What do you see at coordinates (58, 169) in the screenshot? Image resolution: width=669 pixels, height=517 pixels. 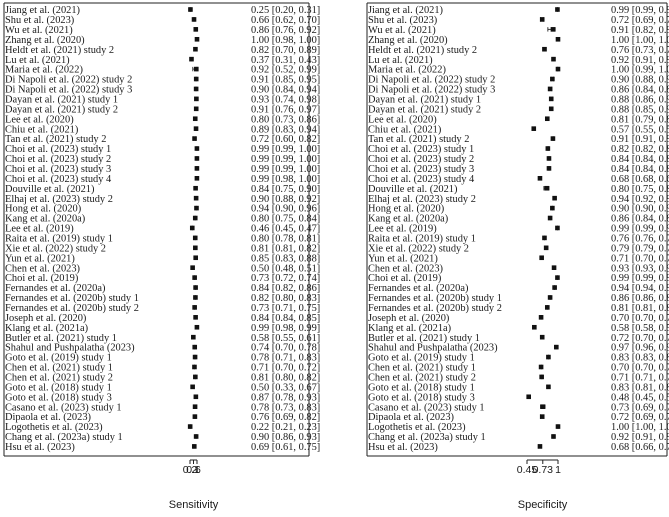 I see `study-label: Choi et al. (2023) study 3` at bounding box center [58, 169].